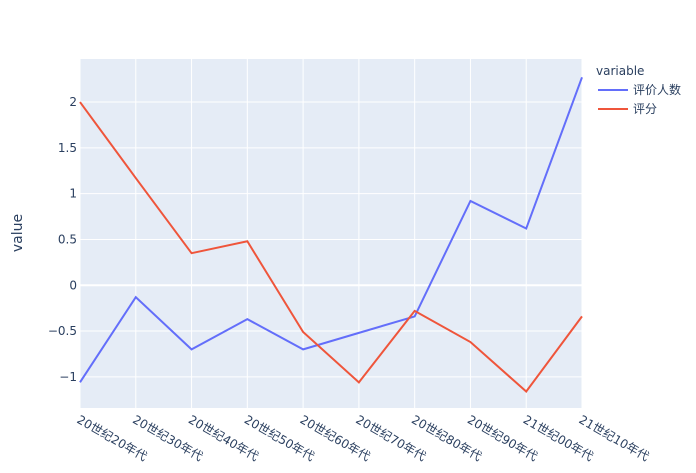 This screenshot has width=696, height=473. What do you see at coordinates (645, 109) in the screenshot?
I see `legend-label: 评分` at bounding box center [645, 109].